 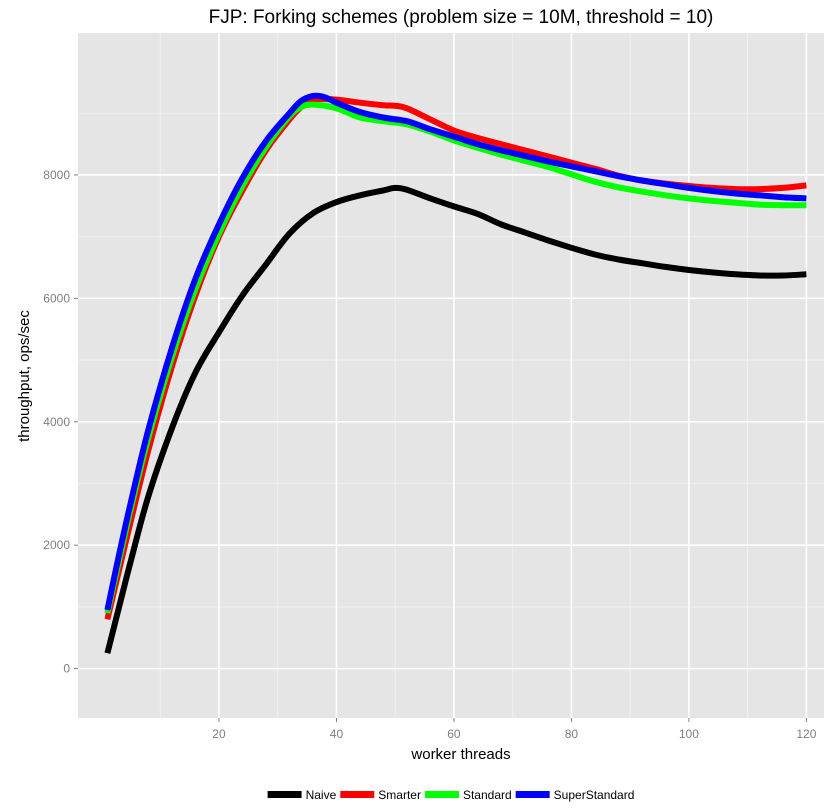 I want to click on x-axis-title: worker threads, so click(x=460, y=754).